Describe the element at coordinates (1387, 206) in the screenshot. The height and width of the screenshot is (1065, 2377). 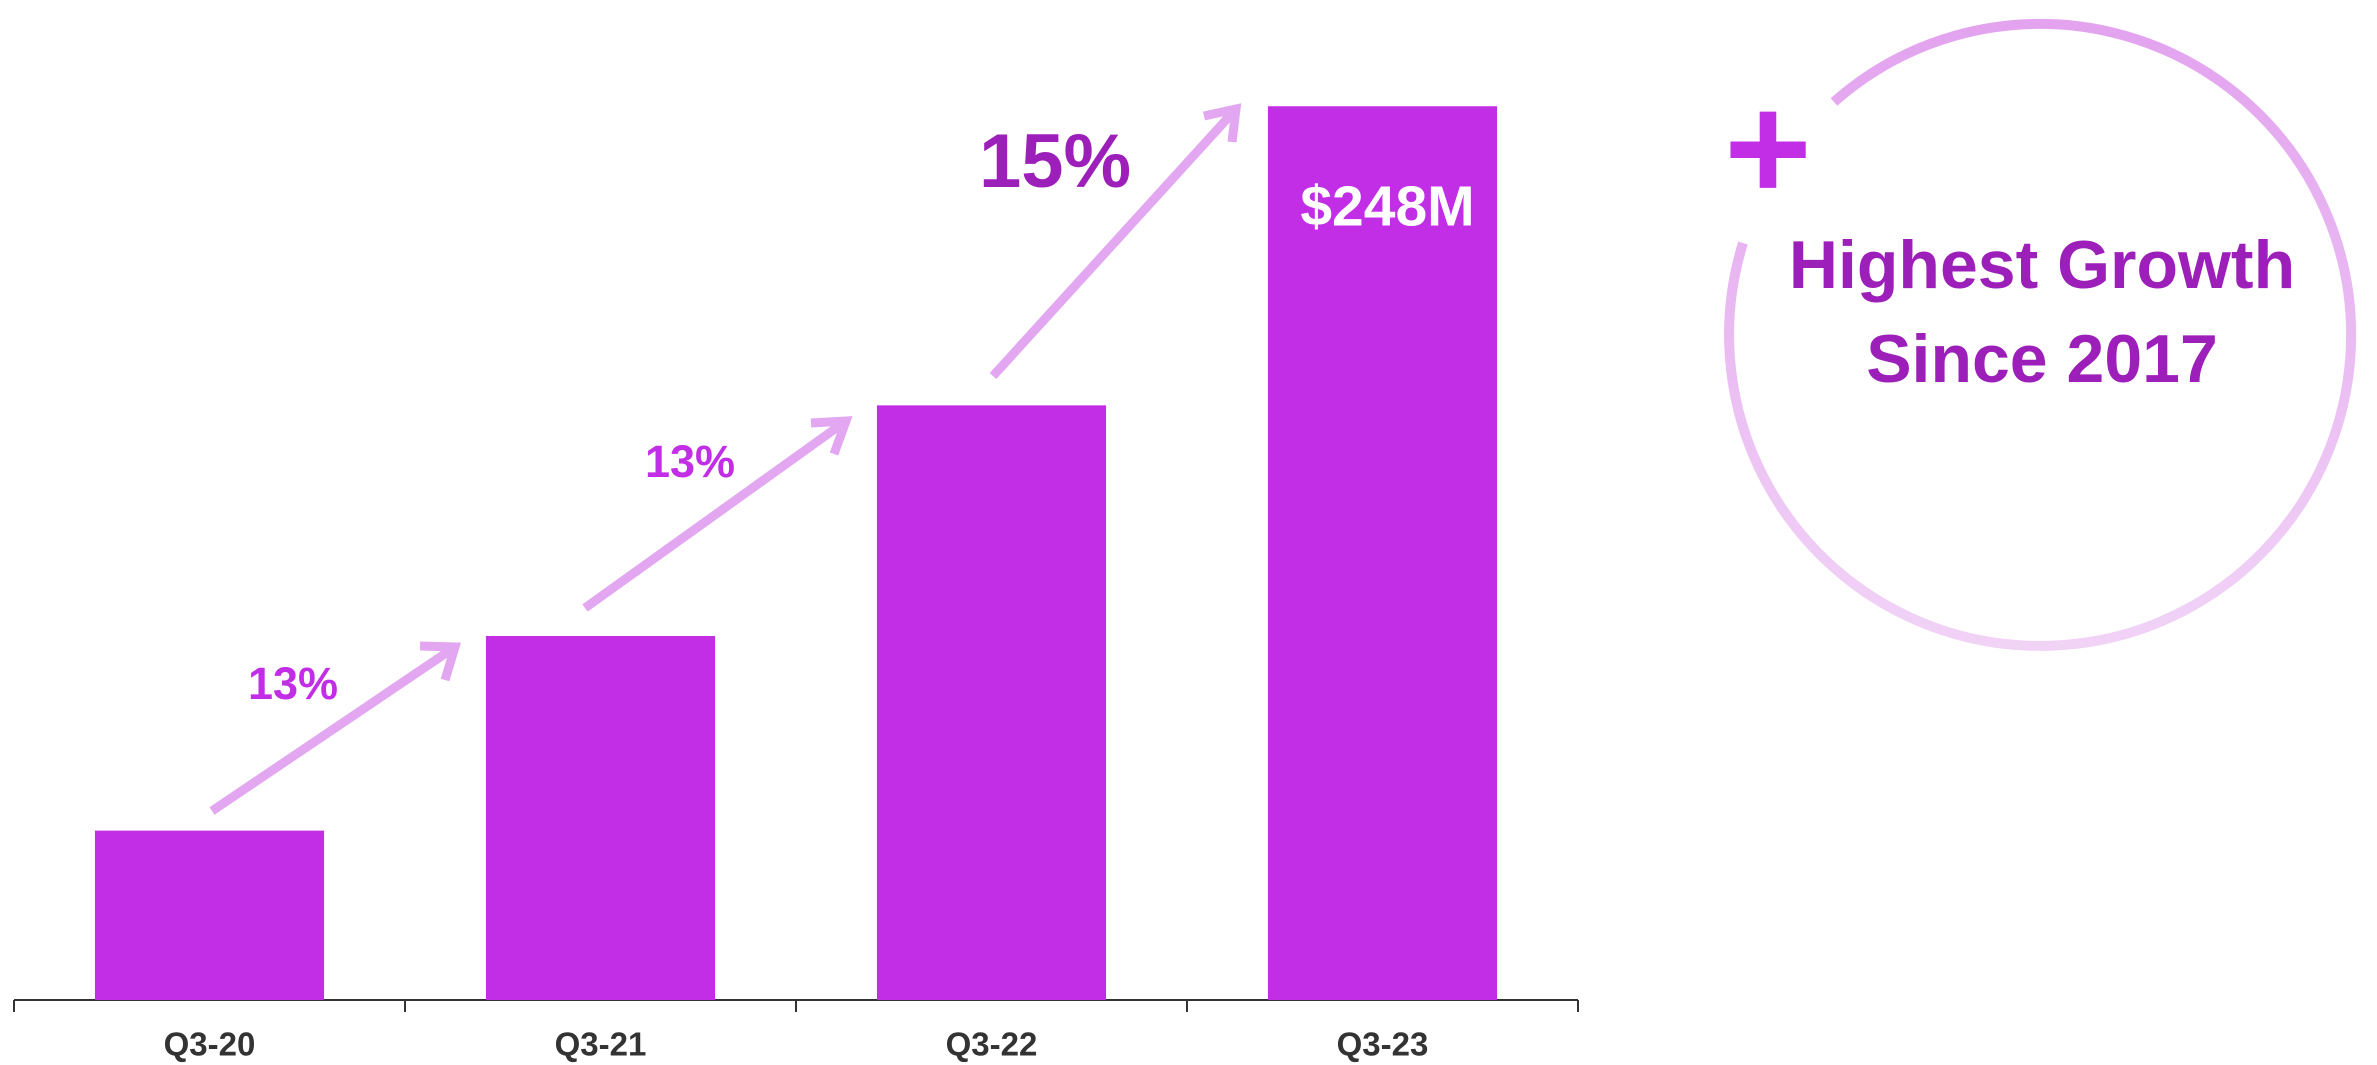
I see `value-label: $248M` at that location.